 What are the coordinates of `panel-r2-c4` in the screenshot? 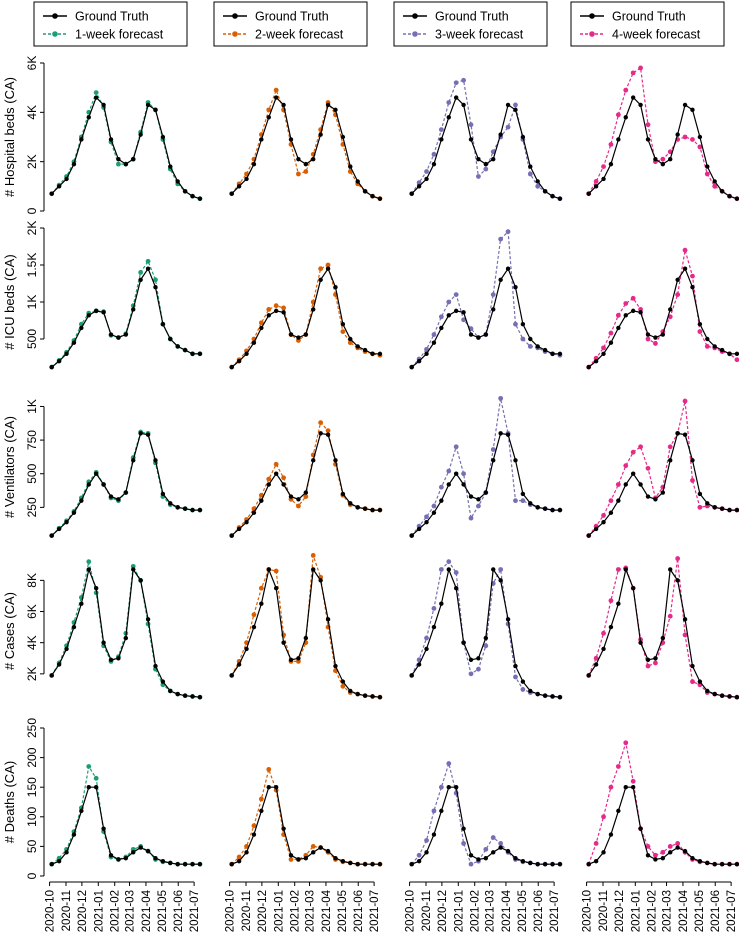 It's located at (662, 308).